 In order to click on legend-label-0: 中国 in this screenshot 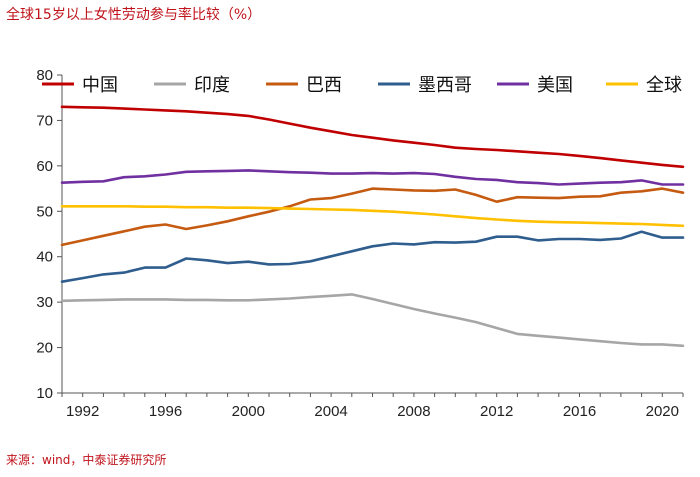, I will do `click(100, 85)`.